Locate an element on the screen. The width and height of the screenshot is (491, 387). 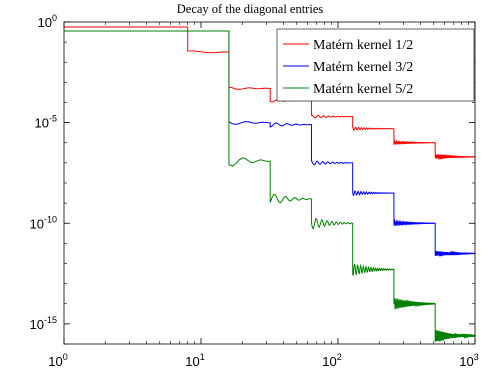
x-tick-label: 10¹ is located at coordinates (194, 360).